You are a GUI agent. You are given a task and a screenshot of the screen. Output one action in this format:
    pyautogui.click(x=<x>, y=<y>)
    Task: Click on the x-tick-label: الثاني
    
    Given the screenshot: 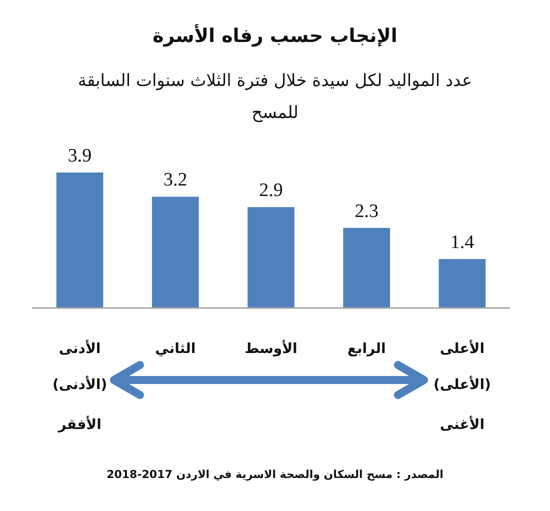 What is the action you would take?
    pyautogui.click(x=175, y=349)
    